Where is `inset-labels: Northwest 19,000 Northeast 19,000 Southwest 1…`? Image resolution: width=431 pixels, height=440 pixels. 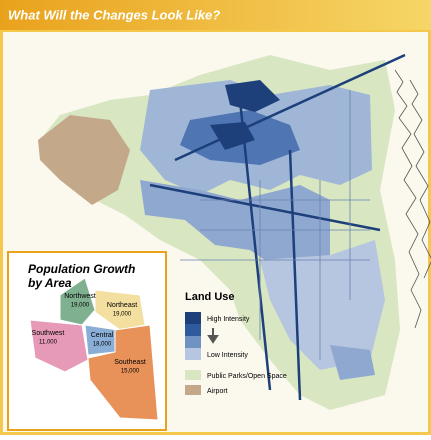
inset-labels: Northwest 19,000 Northeast 19,000 Southwest 1… is located at coordinates (89, 334).